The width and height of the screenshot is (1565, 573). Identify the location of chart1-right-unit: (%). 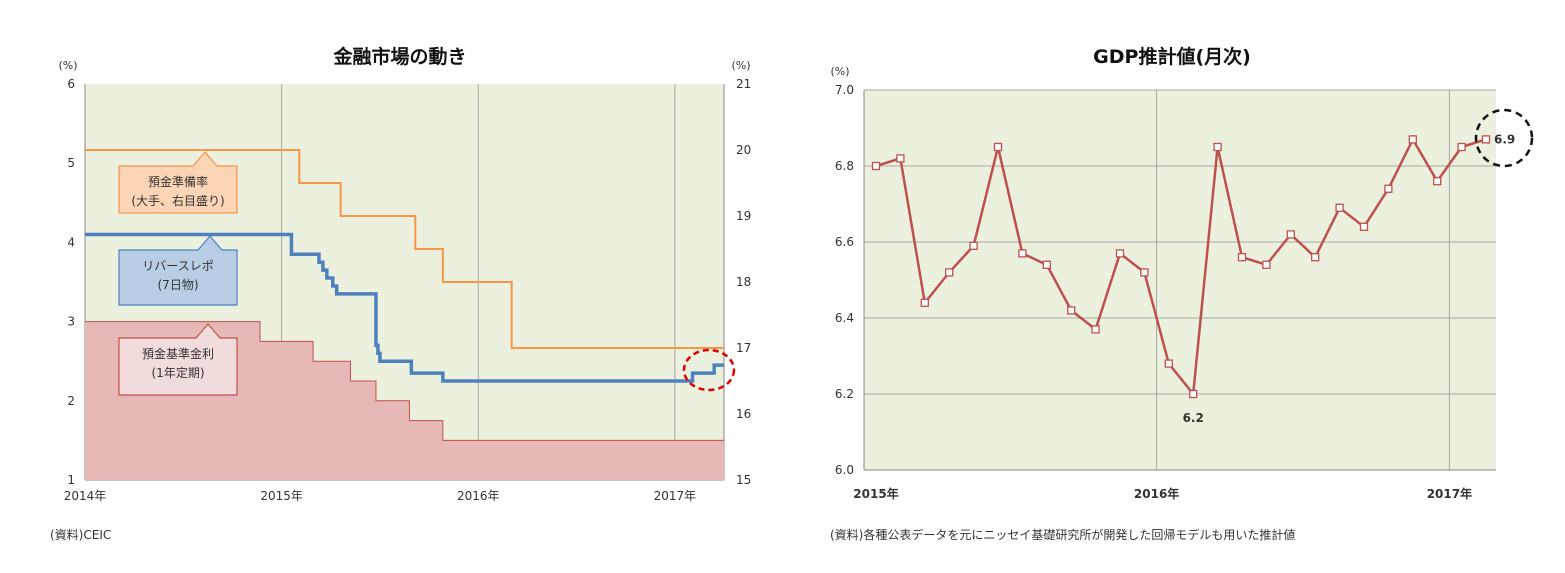
(740, 65).